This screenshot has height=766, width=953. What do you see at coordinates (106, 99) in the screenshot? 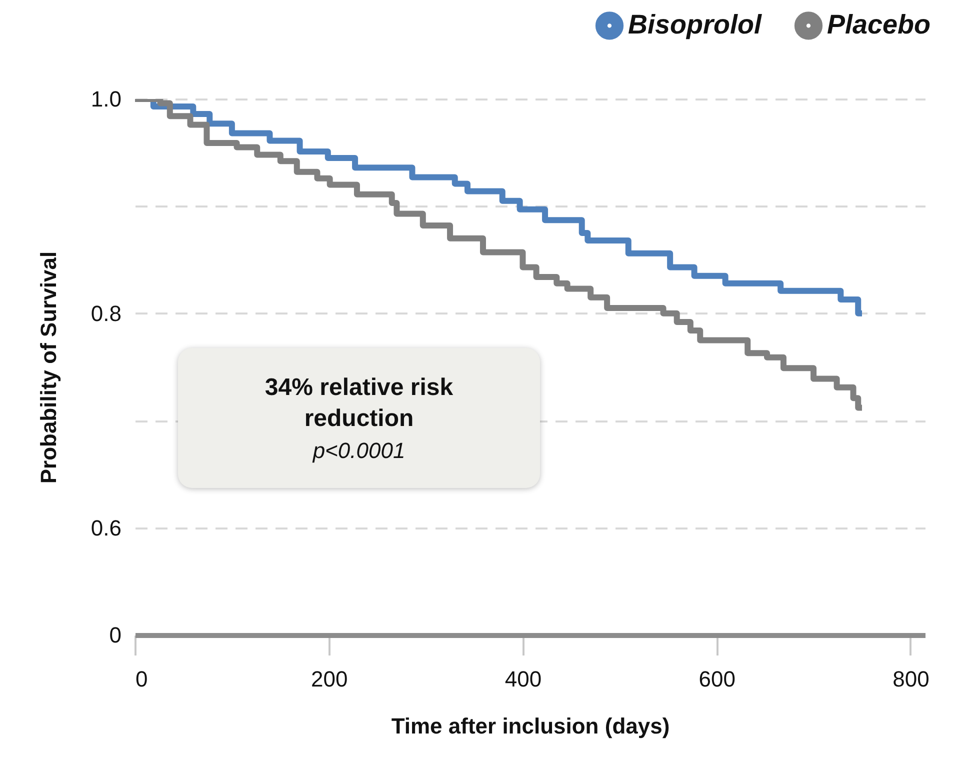
I see `y-tick-label: 1.0` at bounding box center [106, 99].